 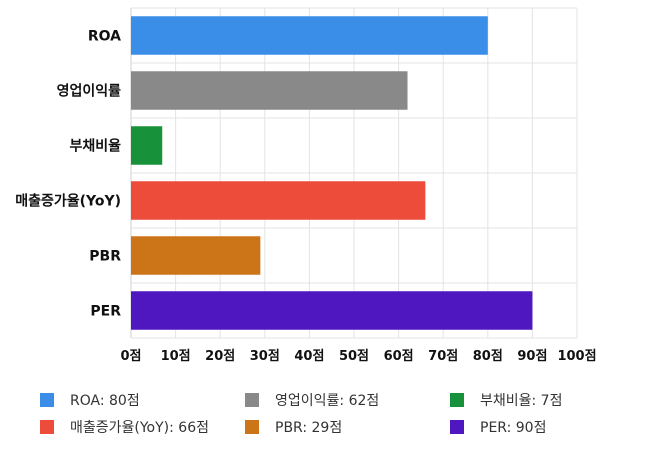 What do you see at coordinates (576, 356) in the screenshot?
I see `x-tick-label: 100점` at bounding box center [576, 356].